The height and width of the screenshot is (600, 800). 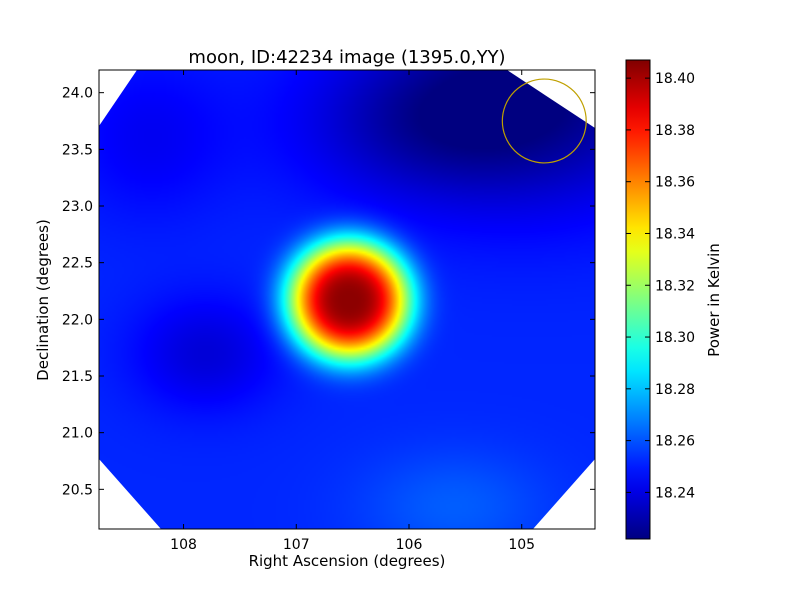 I want to click on chart-title: moon, ID:42234 image (1395.0,YY), so click(x=346, y=57).